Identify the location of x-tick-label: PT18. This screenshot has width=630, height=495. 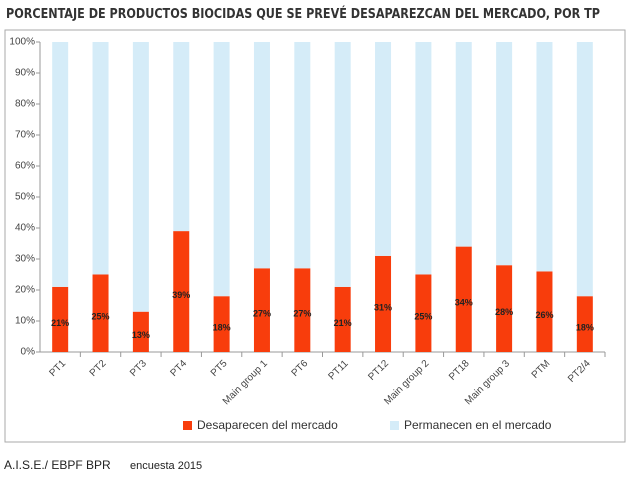
(459, 370).